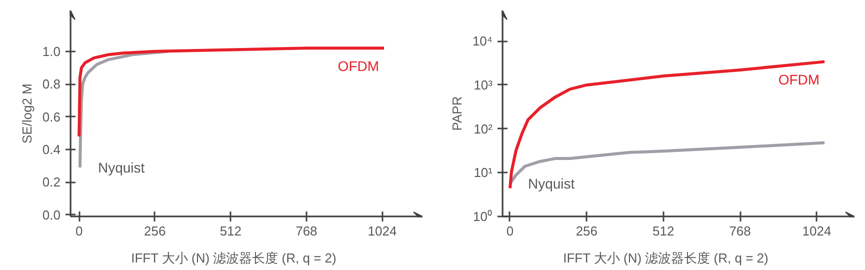 This screenshot has height=270, width=865. What do you see at coordinates (484, 128) in the screenshot?
I see `y-tick-label: 10²` at bounding box center [484, 128].